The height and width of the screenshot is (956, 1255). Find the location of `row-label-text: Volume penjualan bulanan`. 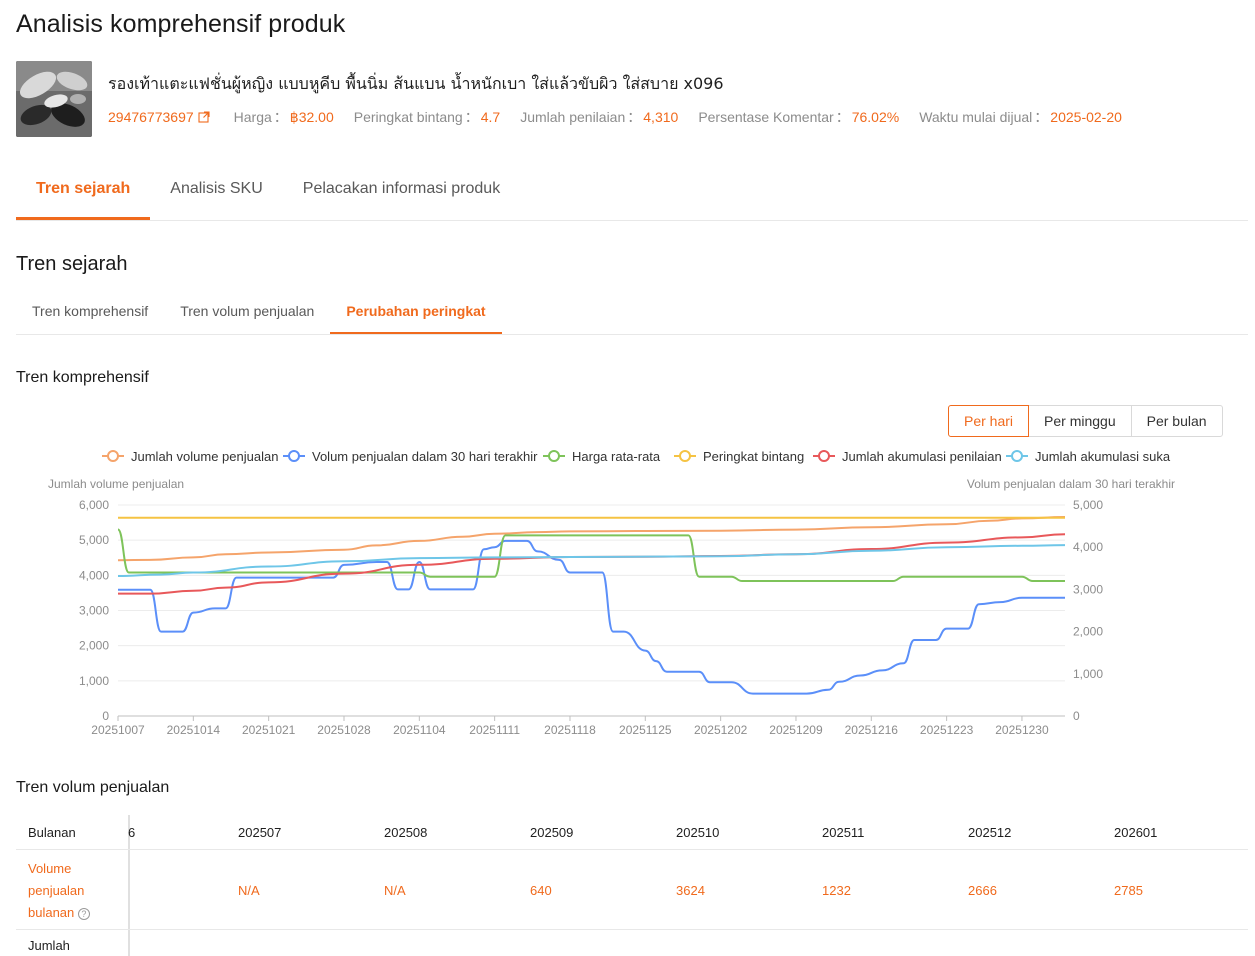

row-label-text: Volume penjualan bulanan is located at coordinates (56, 890).